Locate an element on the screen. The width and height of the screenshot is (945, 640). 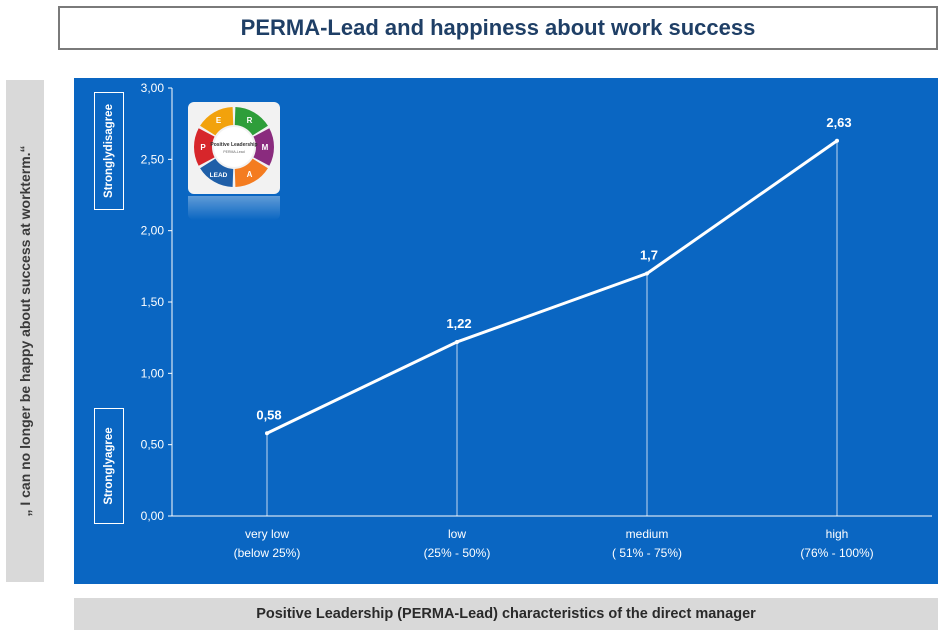
x-tick-label: (below 25%) is located at coordinates (267, 553).